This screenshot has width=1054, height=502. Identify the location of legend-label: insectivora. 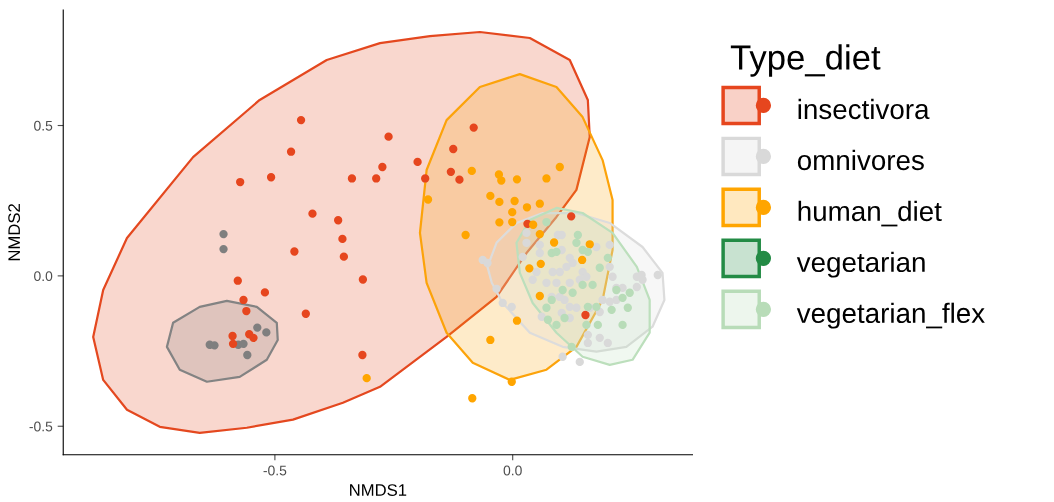
(864, 109).